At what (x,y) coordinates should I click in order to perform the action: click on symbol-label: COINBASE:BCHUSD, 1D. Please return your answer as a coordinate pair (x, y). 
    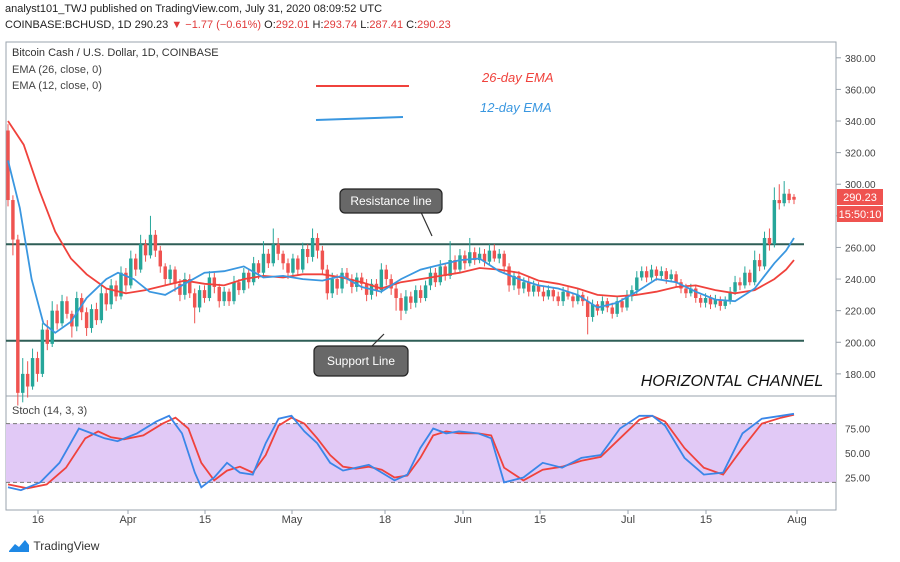
    Looking at the image, I should click on (68, 25).